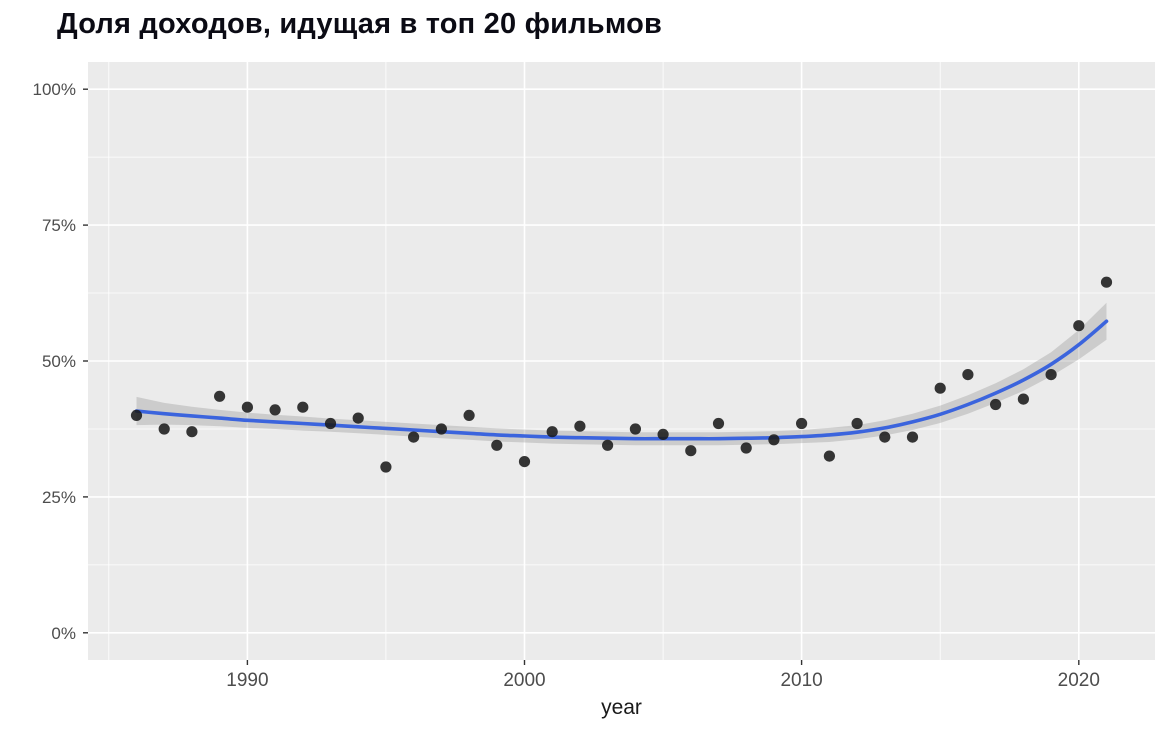 The image size is (1162, 735). Describe the element at coordinates (63, 633) in the screenshot. I see `y-tick-label: 0%` at that location.